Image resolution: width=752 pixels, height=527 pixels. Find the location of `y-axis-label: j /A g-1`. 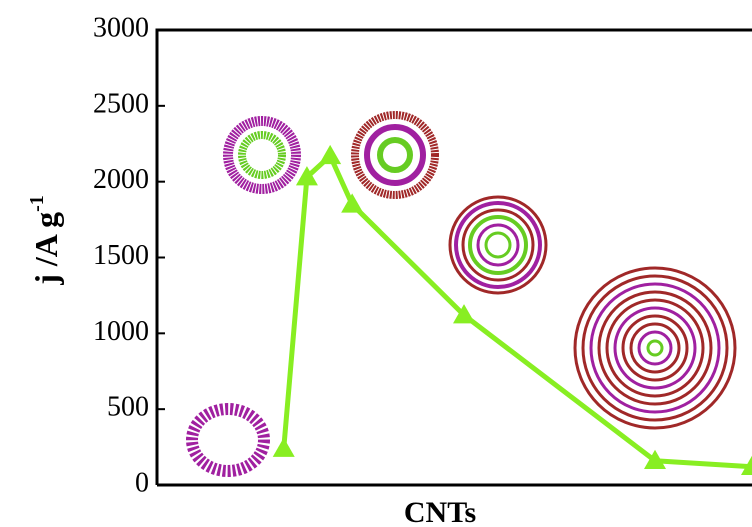

y-axis-label: j /A g-1 is located at coordinates (45, 240).